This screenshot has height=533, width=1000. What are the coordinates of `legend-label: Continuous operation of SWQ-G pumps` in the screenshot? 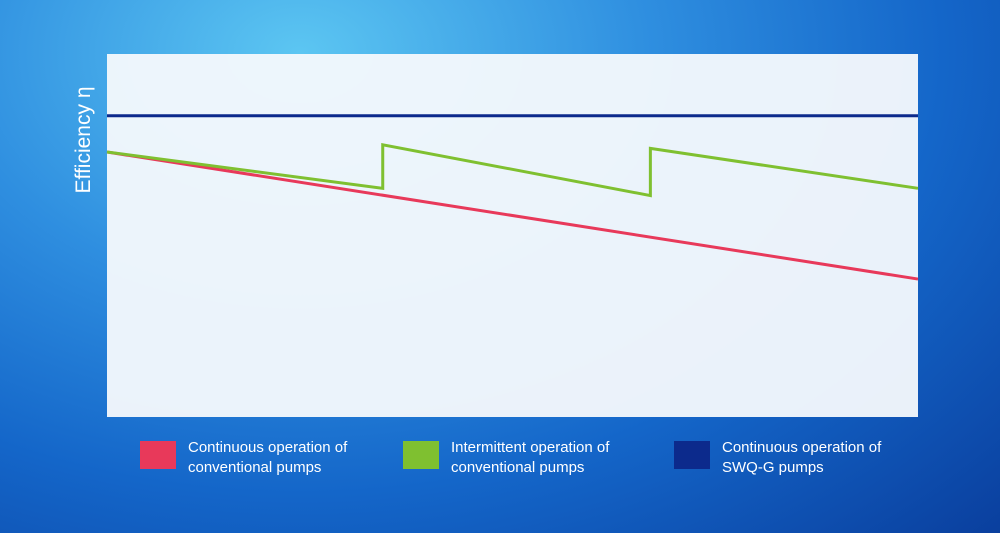 It's located at (802, 457).